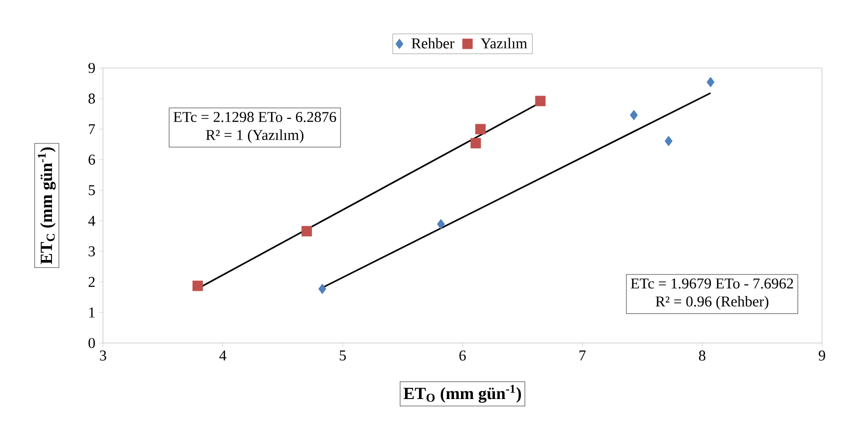  Describe the element at coordinates (92, 313) in the screenshot. I see `y-tick-label: 1` at that location.